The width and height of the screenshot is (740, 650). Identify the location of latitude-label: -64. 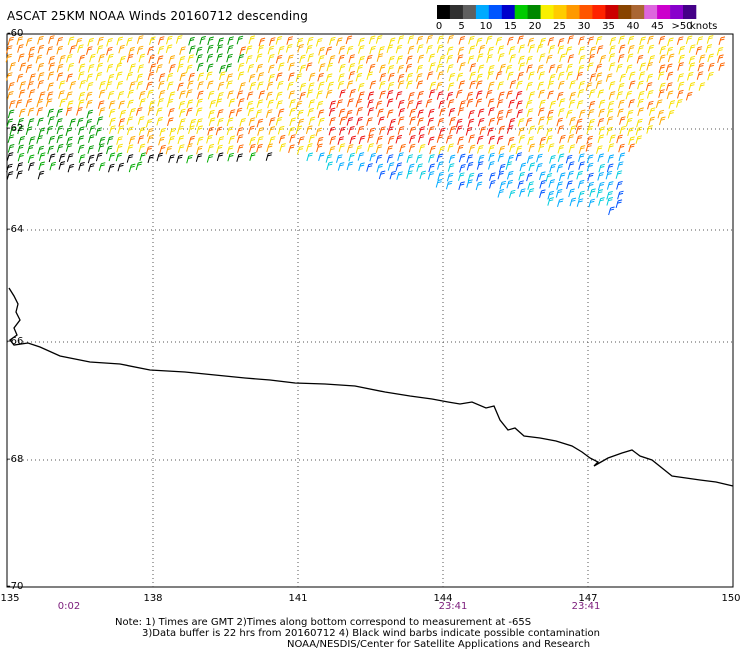
(15, 229).